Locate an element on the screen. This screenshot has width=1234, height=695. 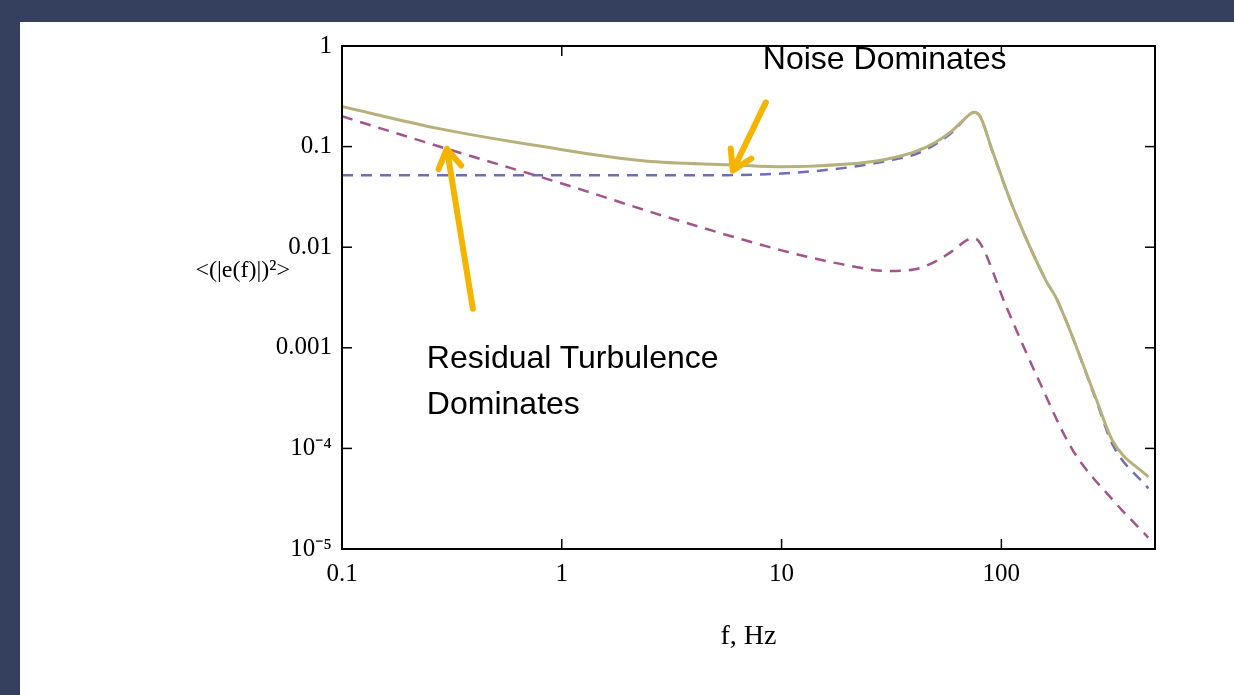
y-axis-title: <(|e(f)|)²> is located at coordinates (242, 269).